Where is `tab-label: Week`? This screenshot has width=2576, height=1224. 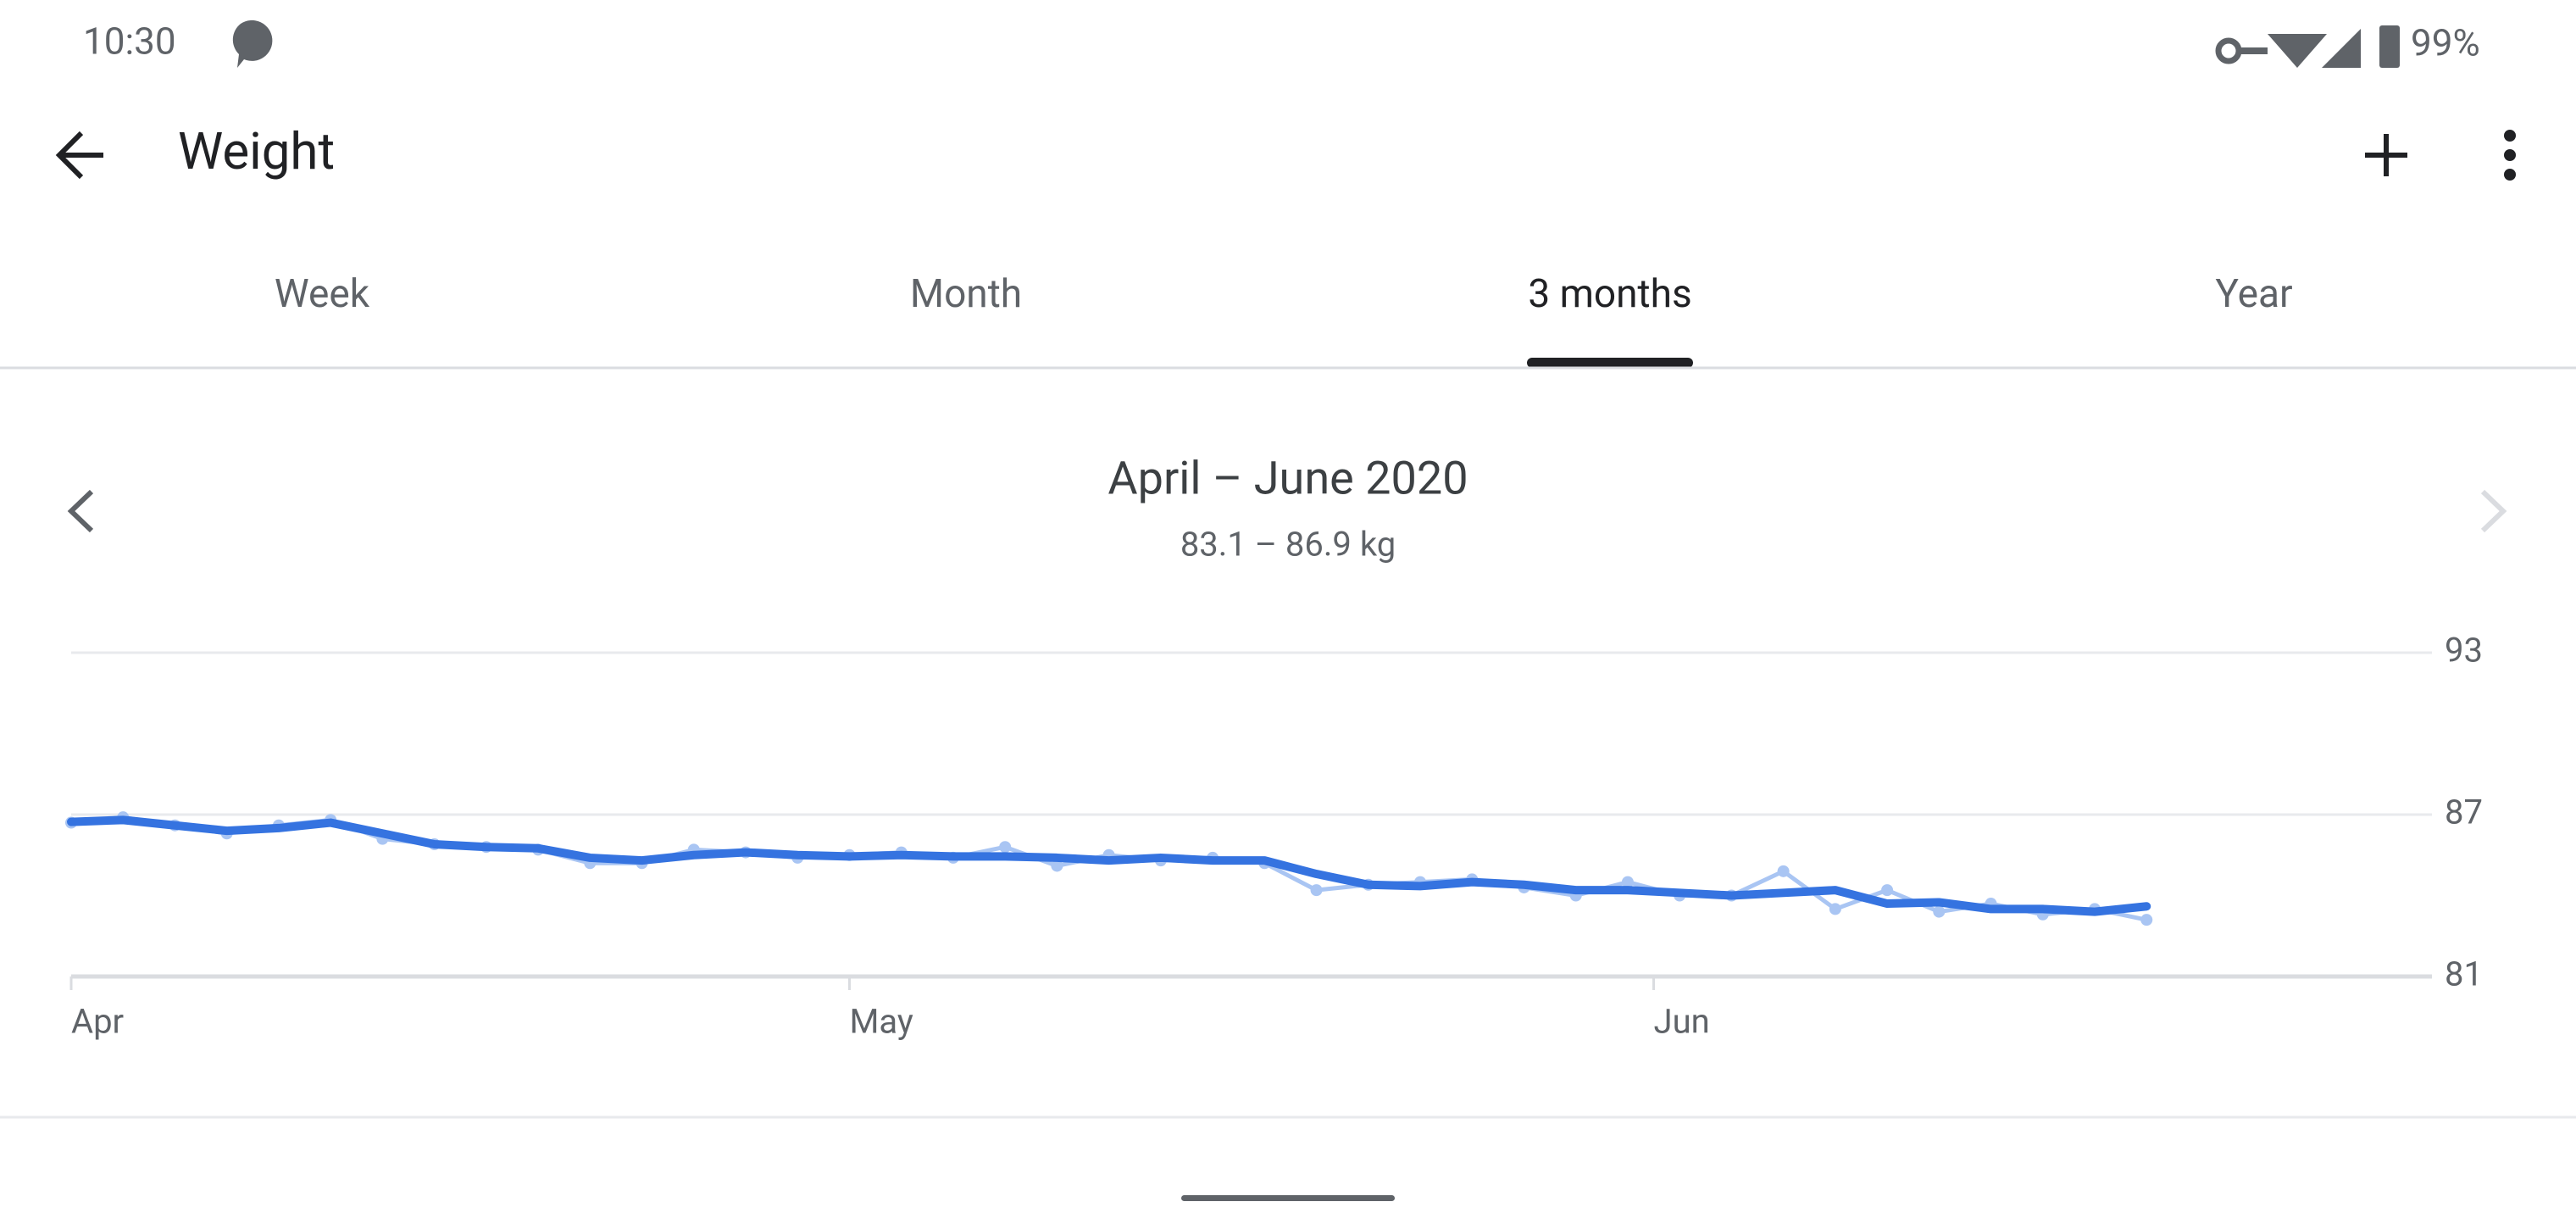
tab-label: Week is located at coordinates (322, 294).